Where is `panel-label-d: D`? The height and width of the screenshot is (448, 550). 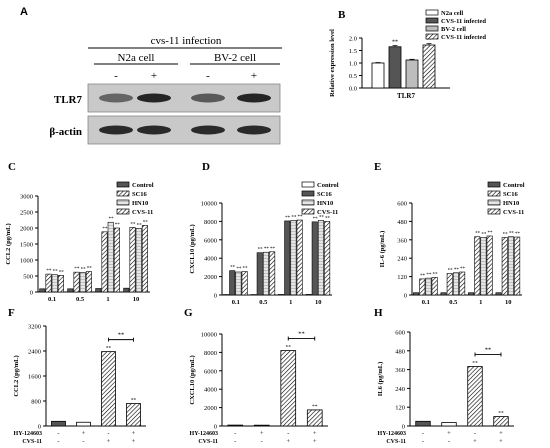
panel-label-d: D is located at coordinates (206, 167).